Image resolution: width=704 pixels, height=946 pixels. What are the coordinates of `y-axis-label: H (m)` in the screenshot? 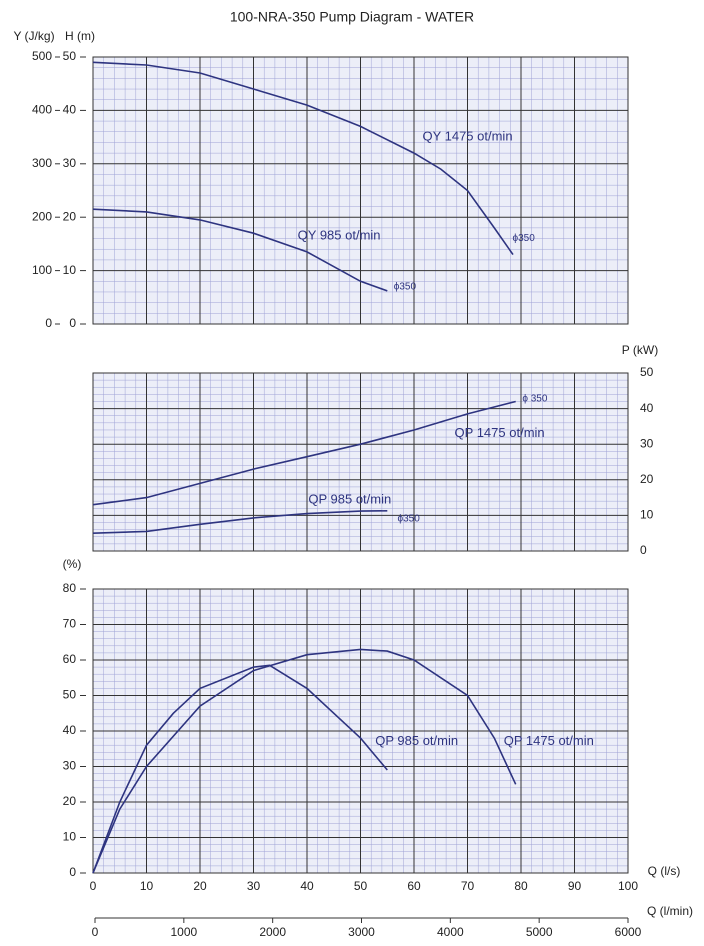 It's located at (80, 36).